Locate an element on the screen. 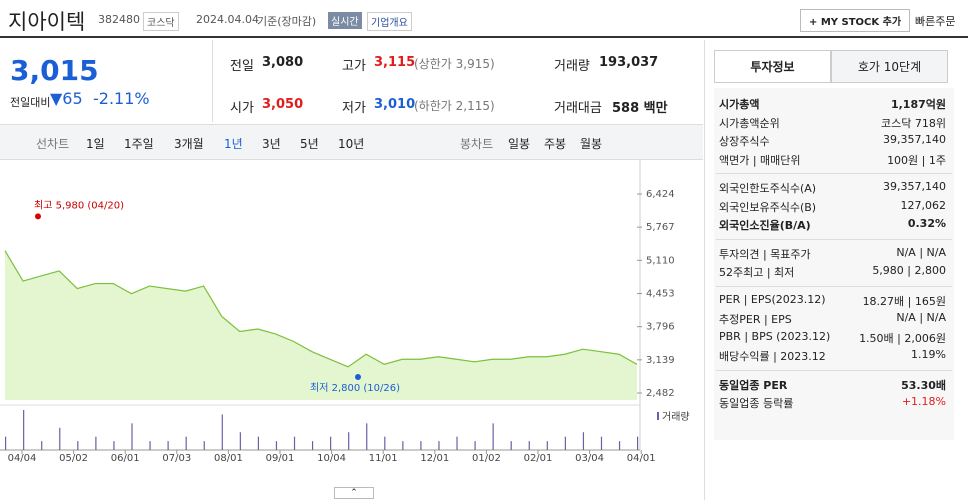 Image resolution: width=968 pixels, height=500 pixels. info-label: 외국인한도주식수(A) is located at coordinates (768, 188).